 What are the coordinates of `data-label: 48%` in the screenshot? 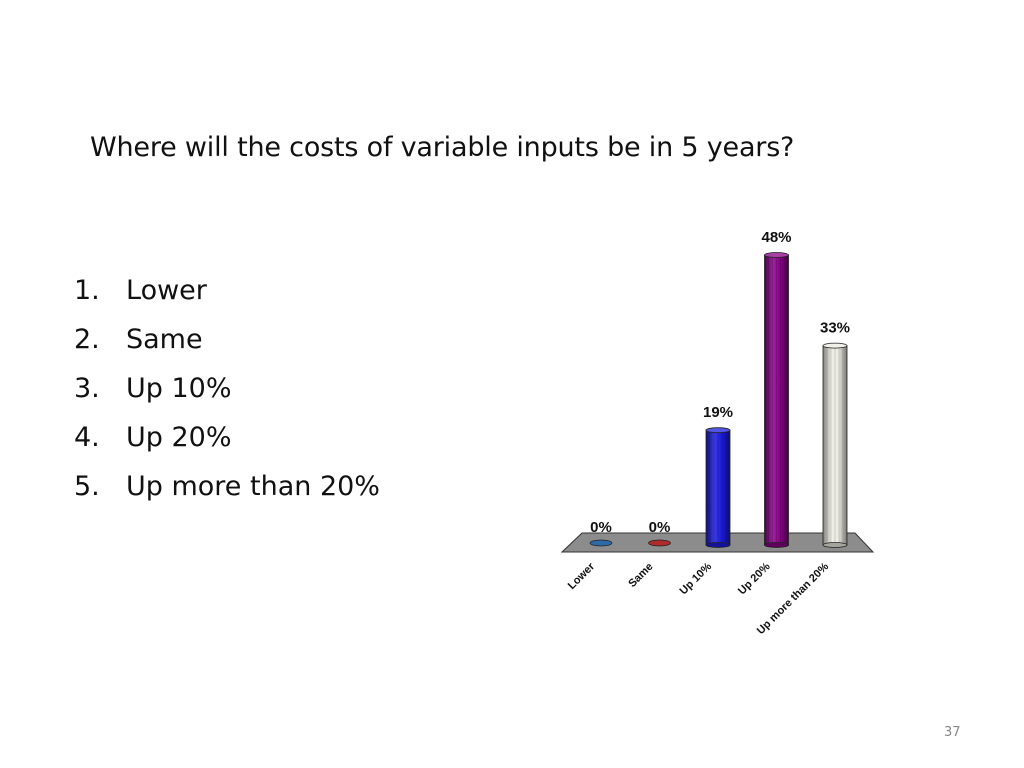 It's located at (776, 237).